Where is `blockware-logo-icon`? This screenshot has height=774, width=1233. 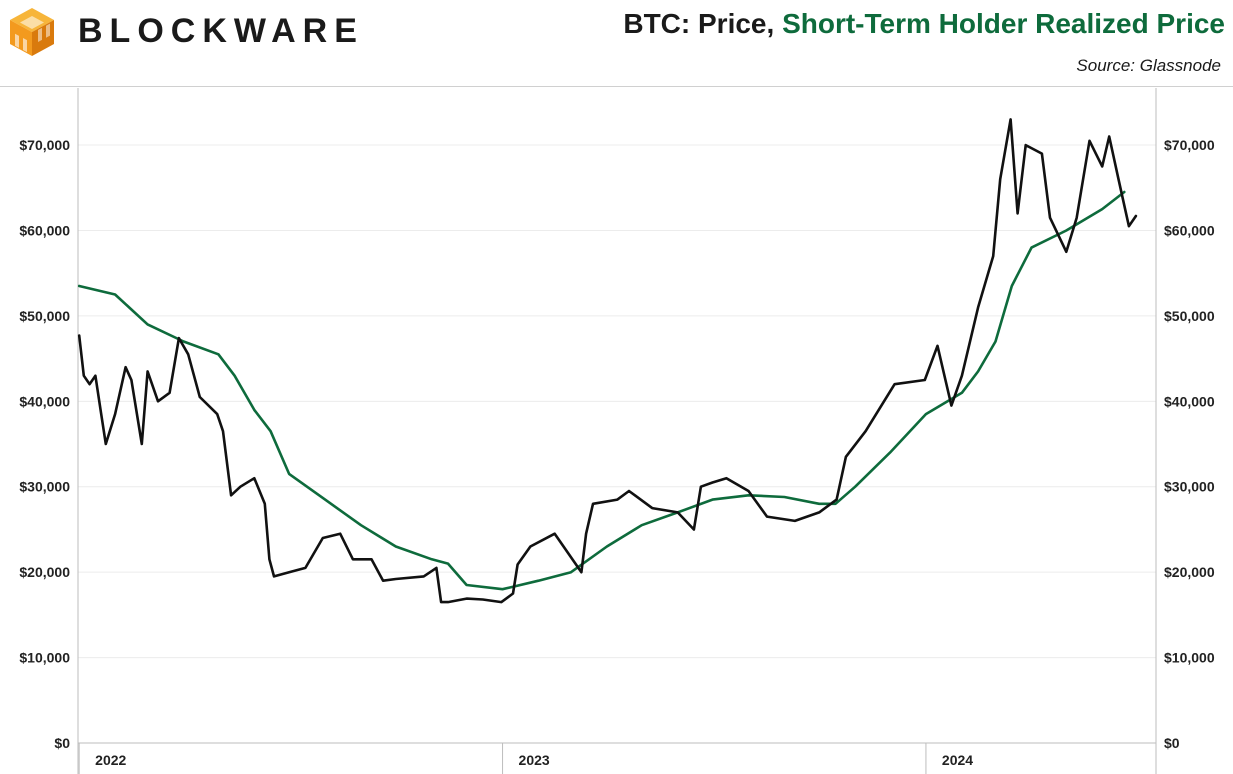 blockware-logo-icon is located at coordinates (32, 32).